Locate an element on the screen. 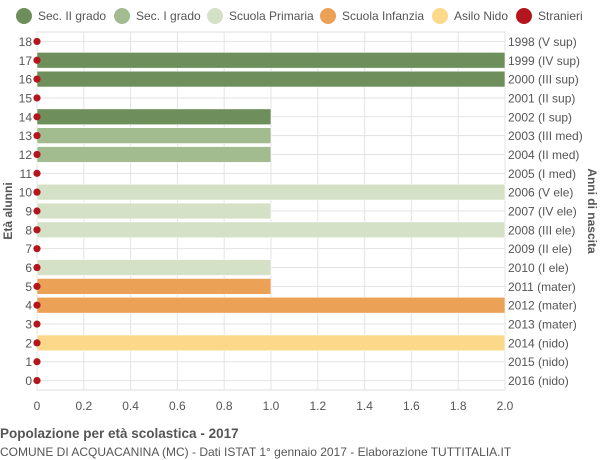 This screenshot has height=460, width=600. legend-label: Scuola Primaria is located at coordinates (271, 16).